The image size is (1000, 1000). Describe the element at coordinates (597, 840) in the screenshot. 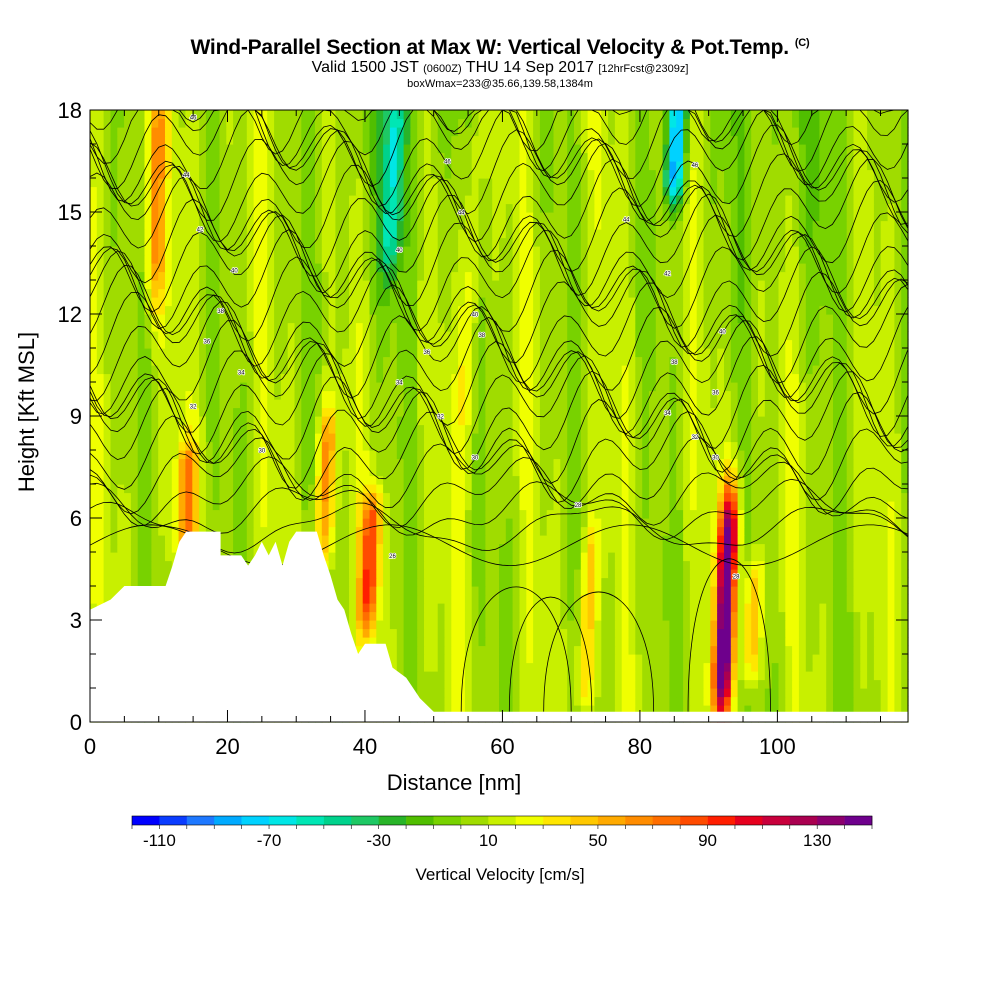

I see `colorbar-tick-label: 50` at that location.